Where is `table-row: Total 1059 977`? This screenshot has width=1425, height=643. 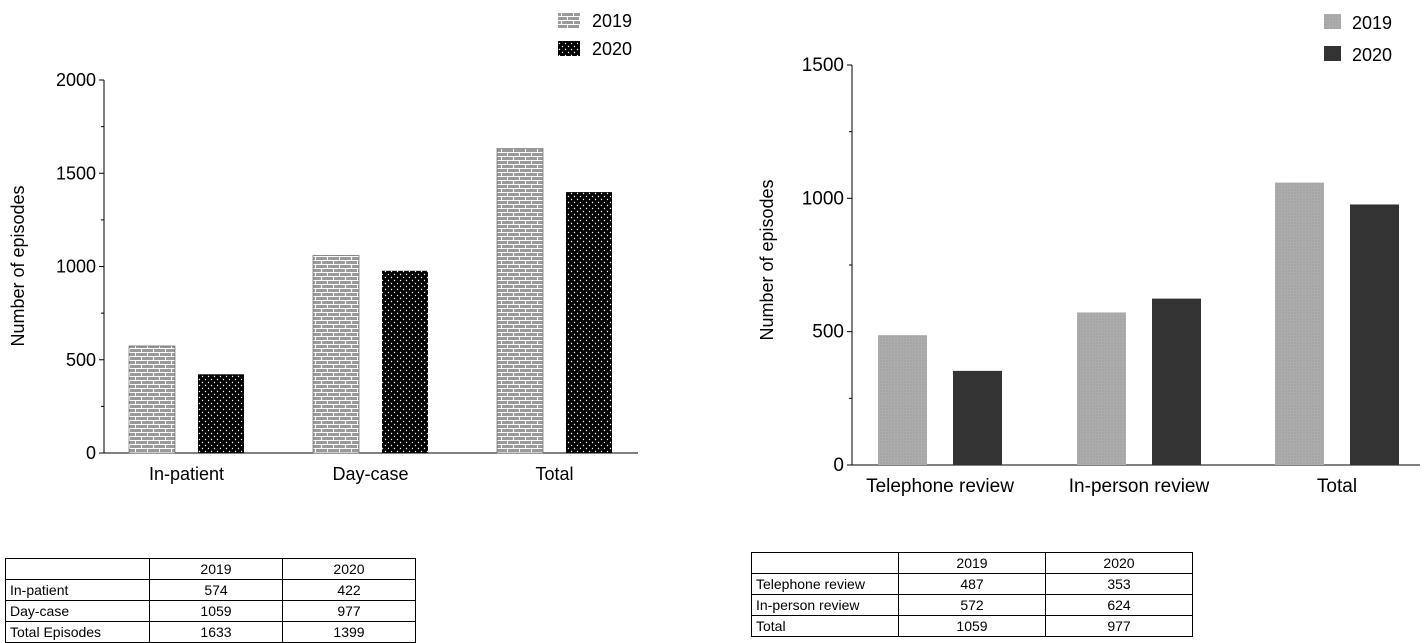 table-row: Total 1059 977 is located at coordinates (972, 626).